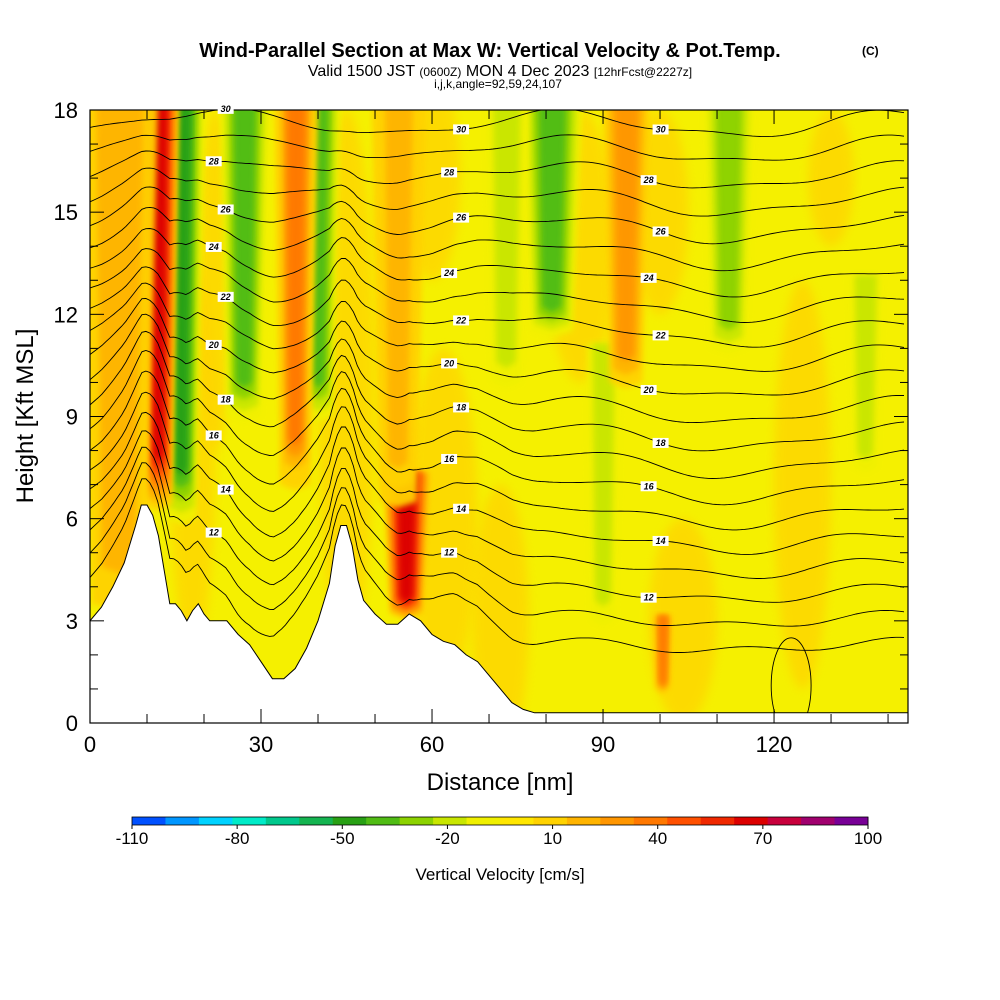  I want to click on colorbar-tick-label: -20, so click(447, 838).